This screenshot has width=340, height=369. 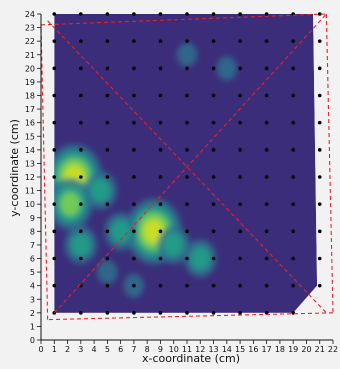 What do you see at coordinates (32, 259) in the screenshot?
I see `y-tick-label: 6` at bounding box center [32, 259].